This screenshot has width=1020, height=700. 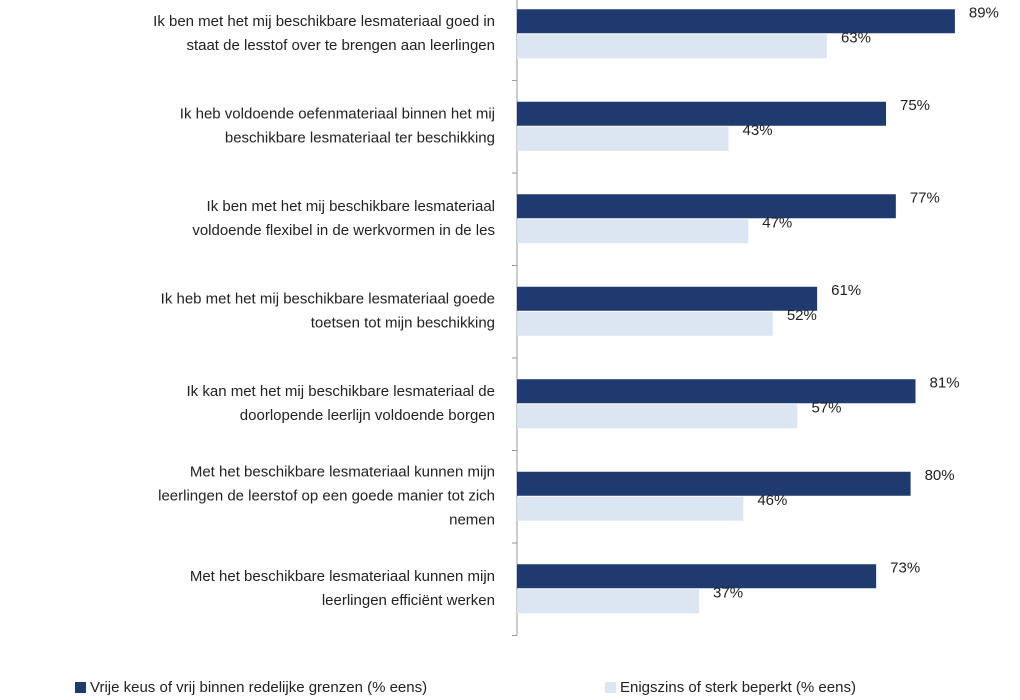 What do you see at coordinates (403, 323) in the screenshot?
I see `category-label: toetsen tot mijn beschikking` at bounding box center [403, 323].